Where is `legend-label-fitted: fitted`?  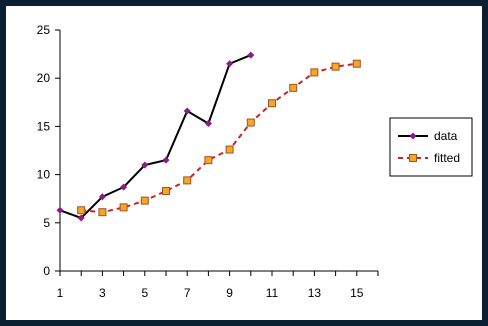
legend-label-fitted: fitted is located at coordinates (447, 158).